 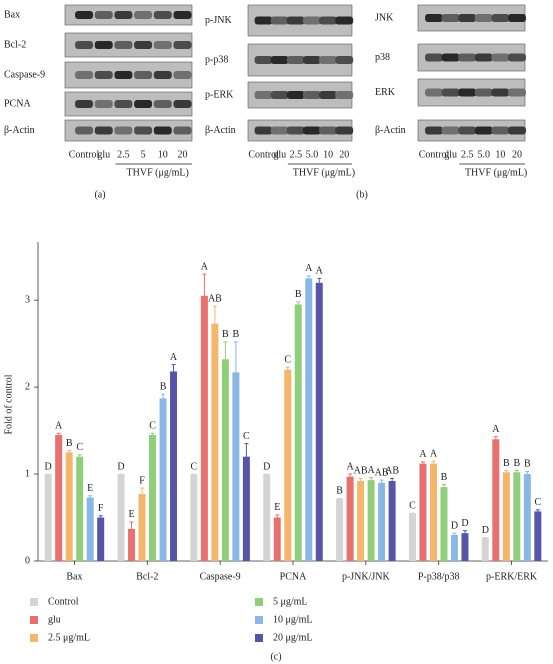 I want to click on x-tick-label: Bax, so click(x=74, y=576).